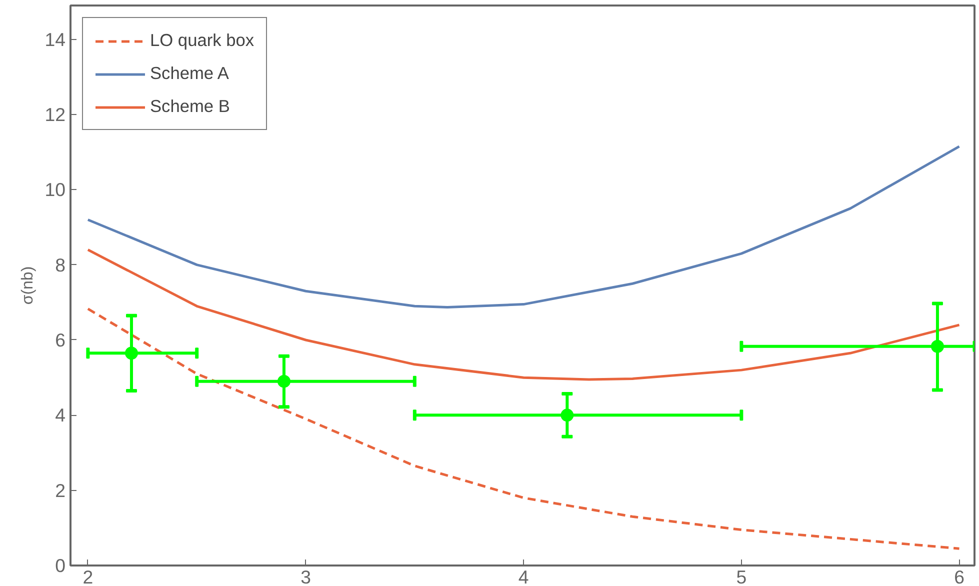 Image resolution: width=979 pixels, height=586 pixels. What do you see at coordinates (60, 339) in the screenshot?
I see `y-tick-label: 6` at bounding box center [60, 339].